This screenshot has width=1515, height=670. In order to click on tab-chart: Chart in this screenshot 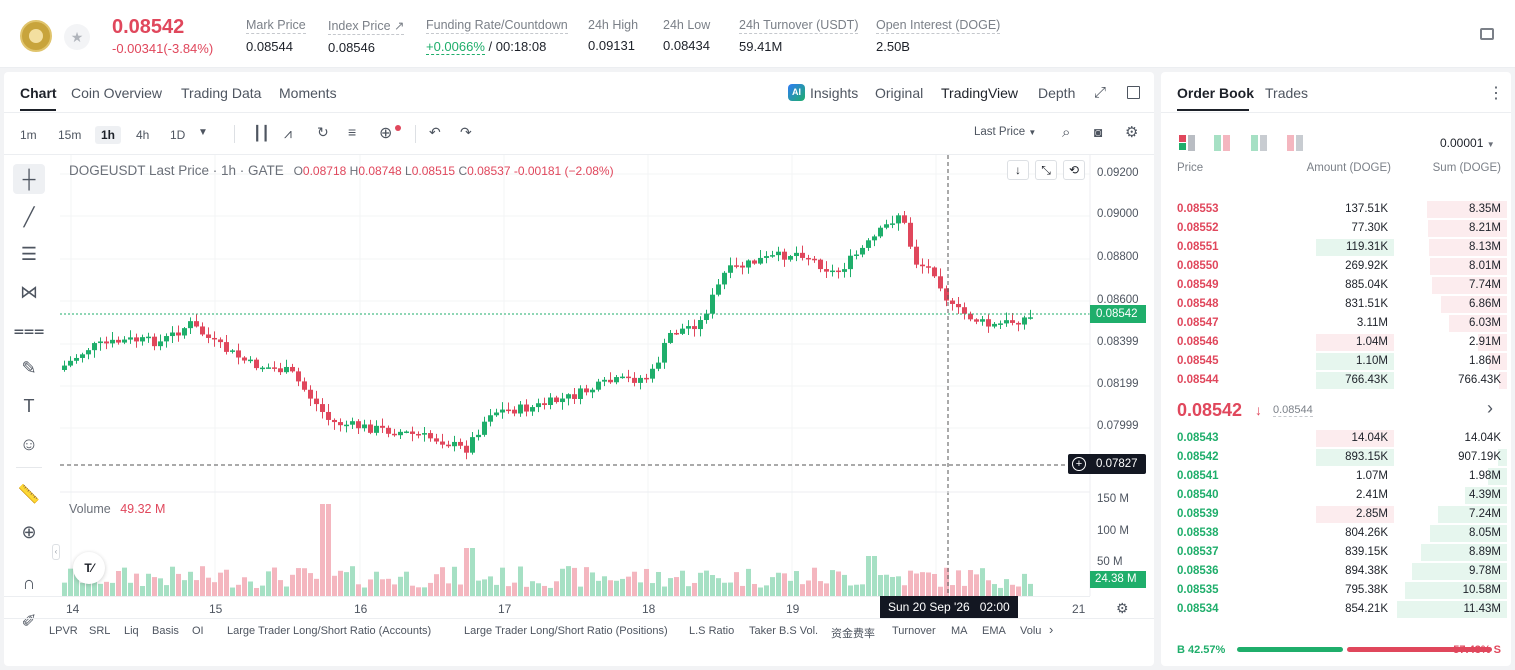, I will do `click(38, 93)`.